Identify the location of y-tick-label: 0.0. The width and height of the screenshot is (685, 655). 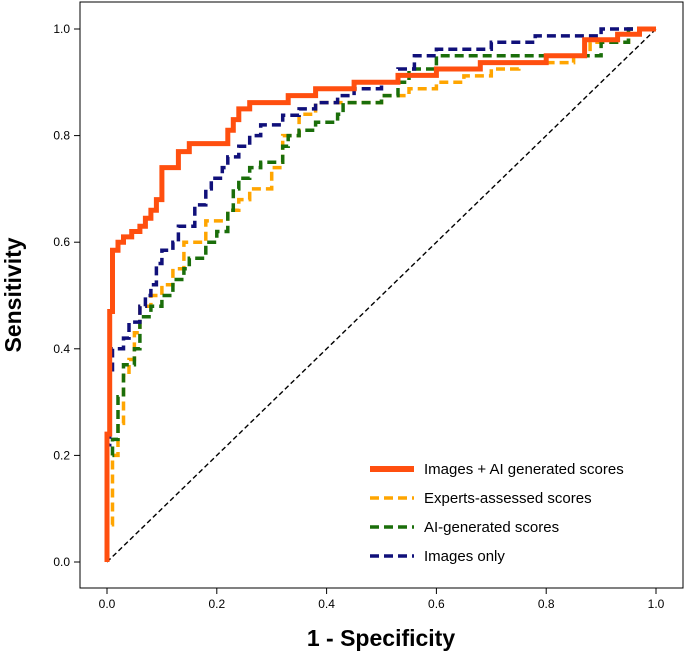
(61, 562).